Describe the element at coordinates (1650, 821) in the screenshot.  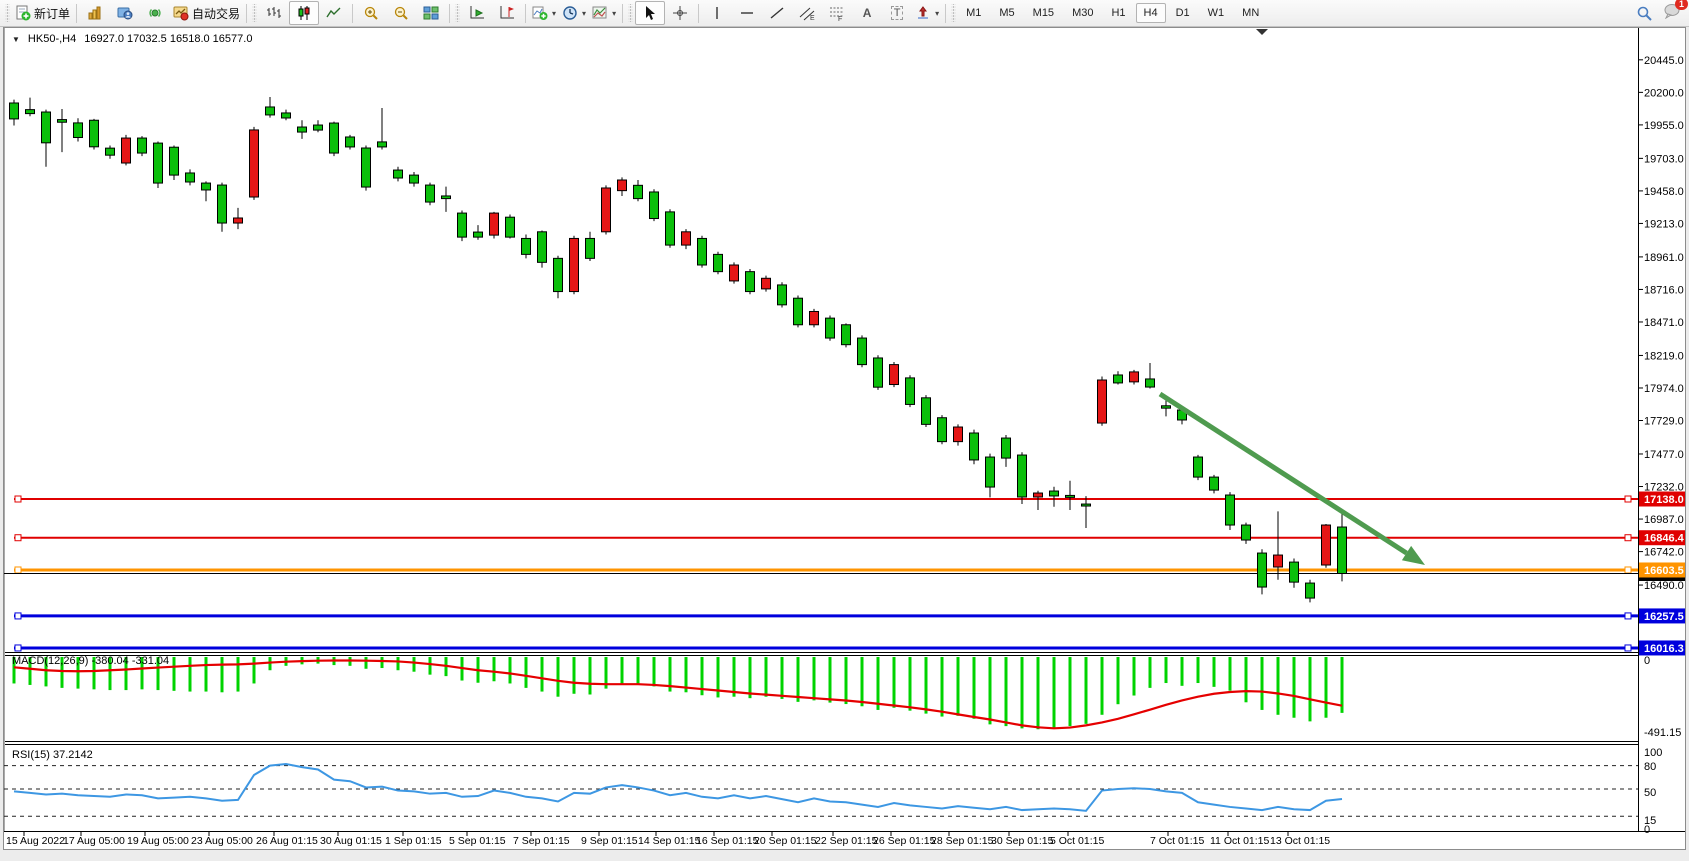
I see `svg-text: 15` at that location.